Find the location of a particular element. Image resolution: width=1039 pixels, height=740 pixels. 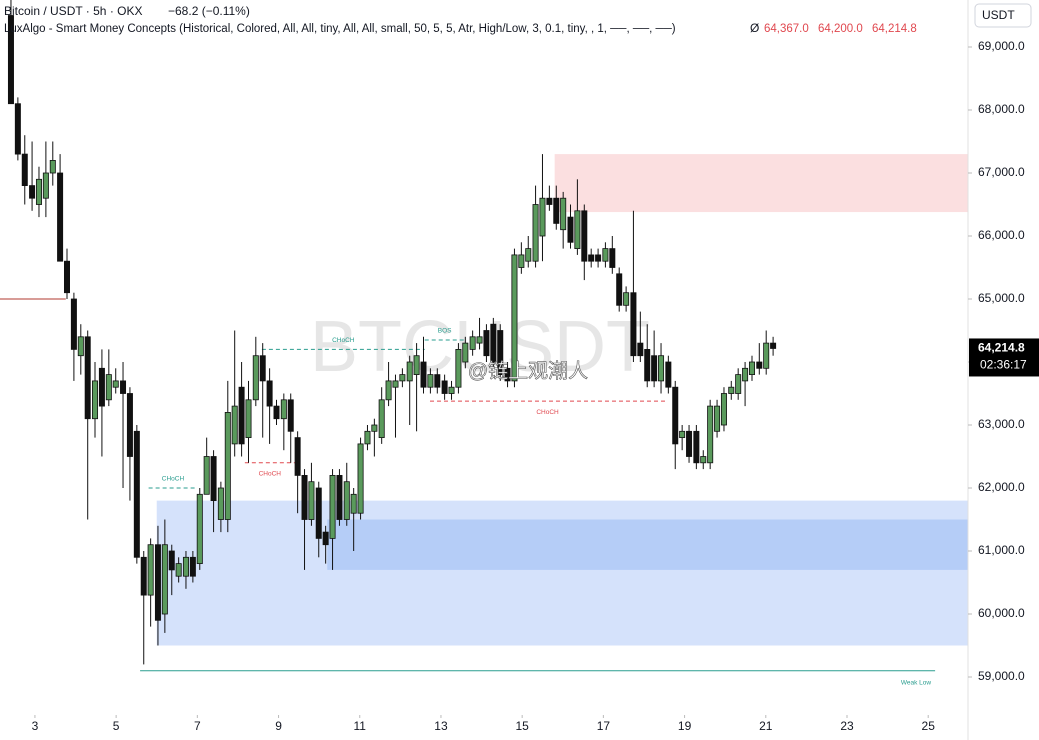

structure-label: Weak Low is located at coordinates (916, 682).